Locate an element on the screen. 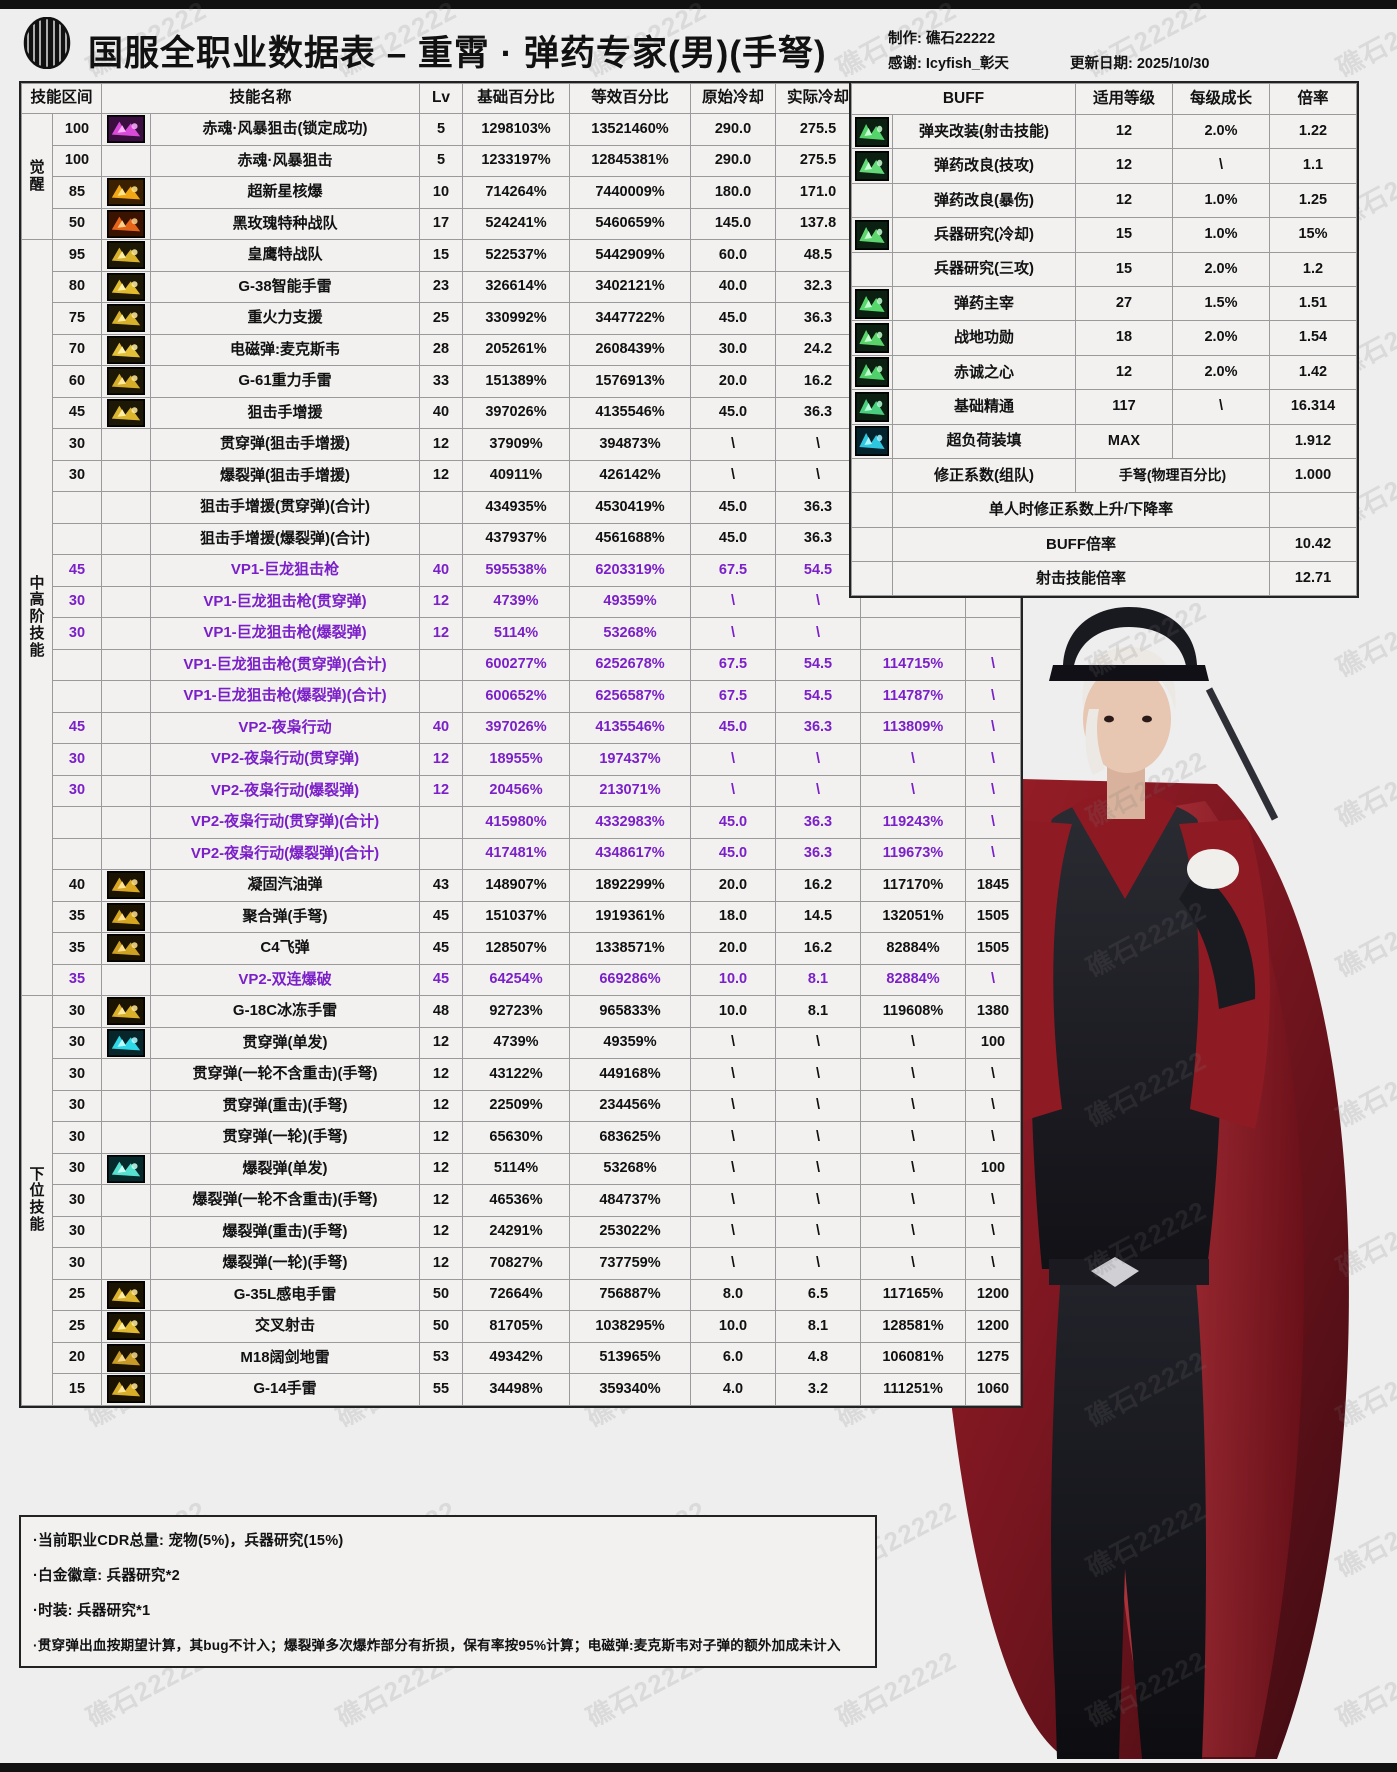 Image resolution: width=1397 pixels, height=1772 pixels. cell-equiv-percent: 669286% is located at coordinates (630, 979).